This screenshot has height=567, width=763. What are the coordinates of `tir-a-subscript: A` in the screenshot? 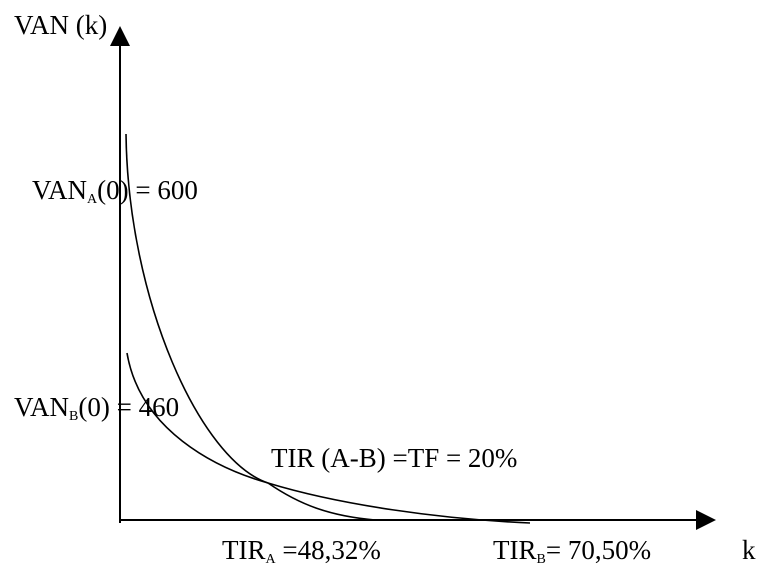 It's located at (270, 559).